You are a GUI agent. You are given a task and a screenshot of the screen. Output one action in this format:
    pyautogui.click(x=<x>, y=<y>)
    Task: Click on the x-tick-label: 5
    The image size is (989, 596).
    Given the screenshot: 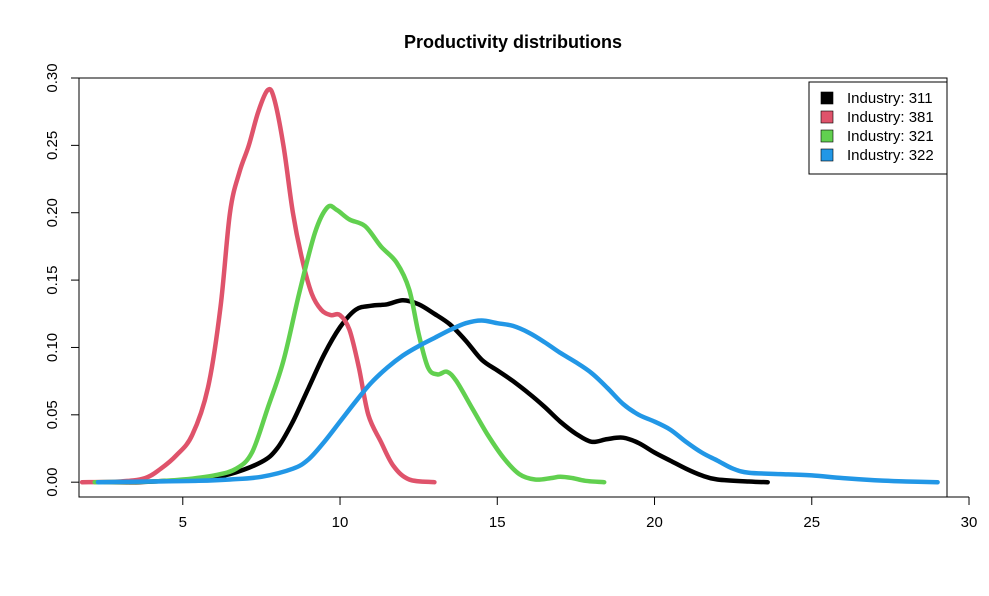 What is the action you would take?
    pyautogui.click(x=183, y=522)
    